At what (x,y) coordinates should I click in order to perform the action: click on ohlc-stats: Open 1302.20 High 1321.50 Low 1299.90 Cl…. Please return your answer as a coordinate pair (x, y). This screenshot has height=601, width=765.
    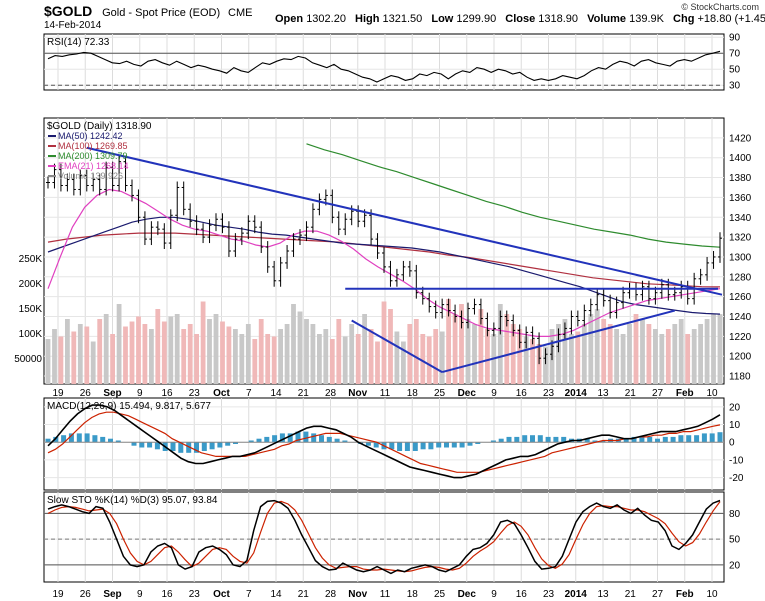
    Looking at the image, I should click on (520, 19).